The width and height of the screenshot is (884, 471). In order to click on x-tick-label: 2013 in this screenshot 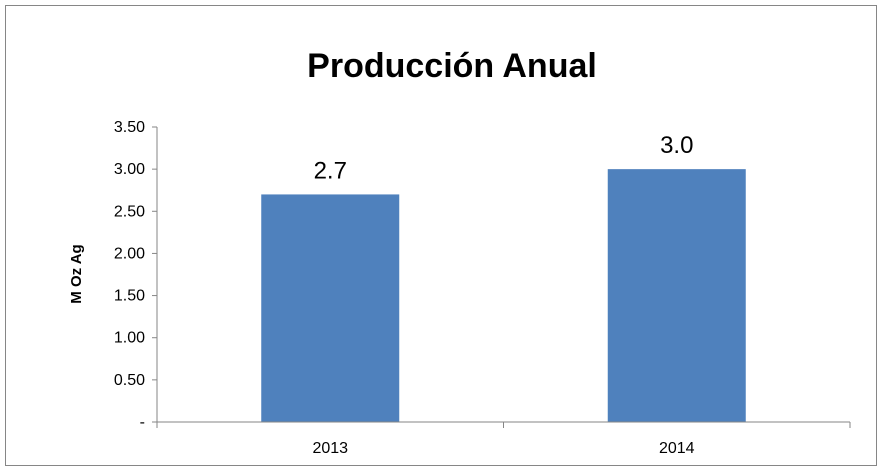, I will do `click(330, 448)`.